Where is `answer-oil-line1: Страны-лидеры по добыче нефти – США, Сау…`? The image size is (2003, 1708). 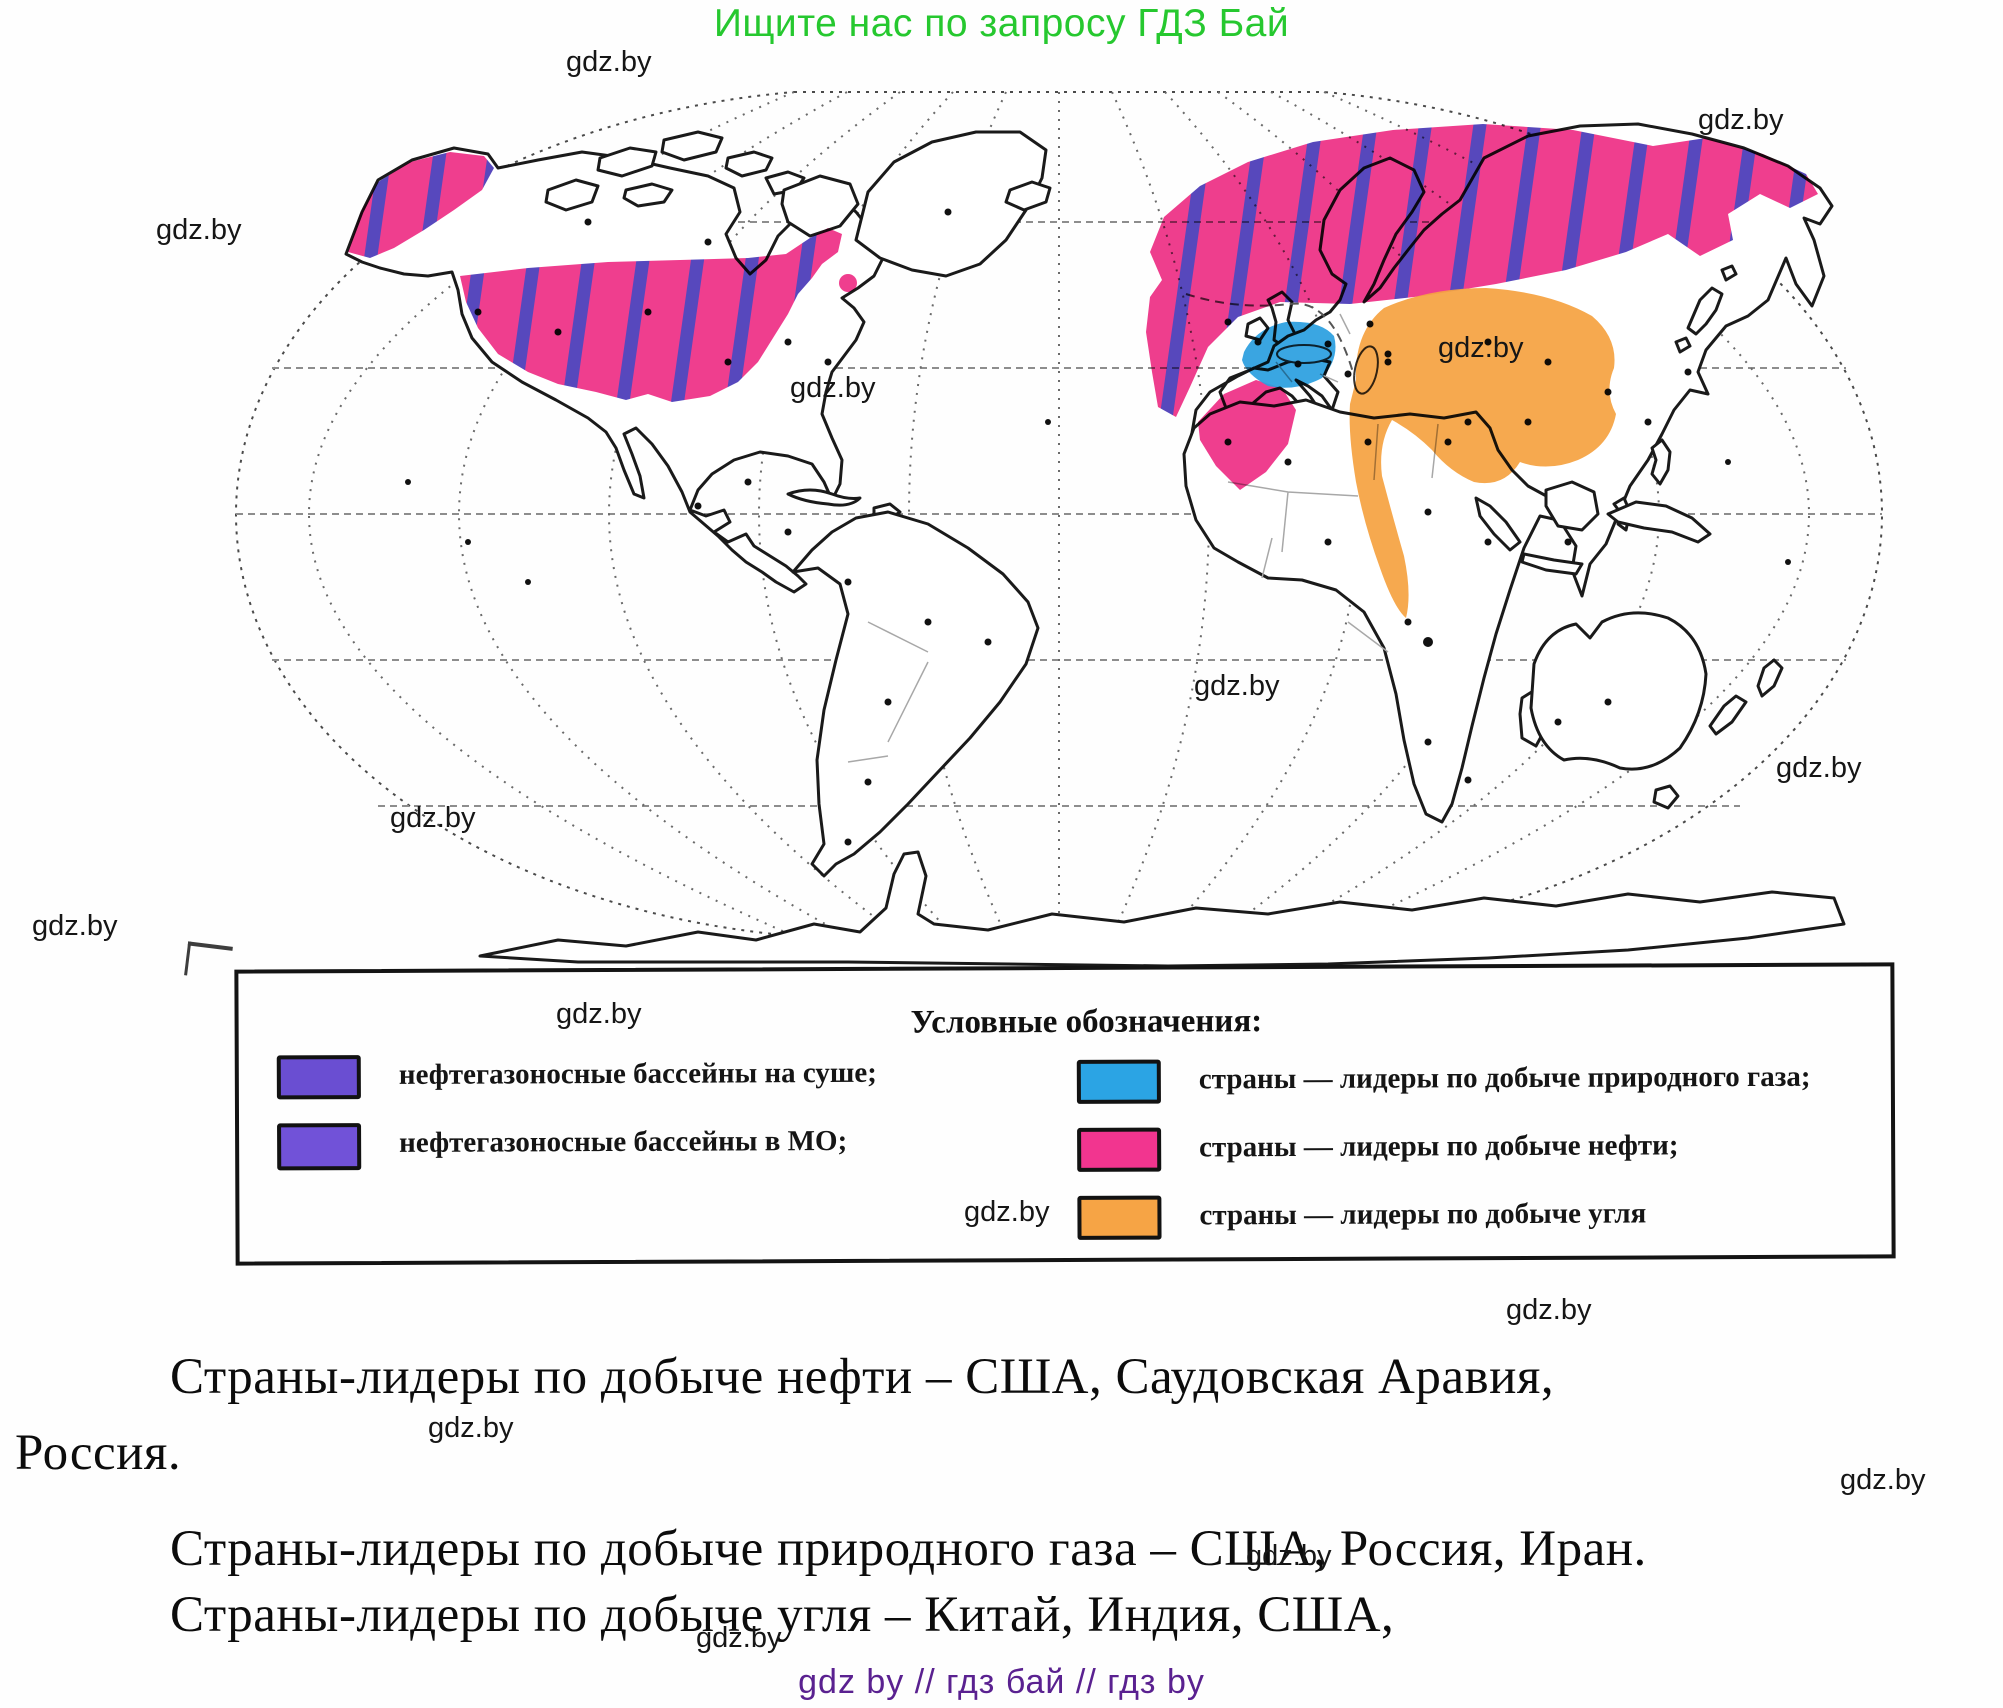
answer-oil-line1: Страны-лидеры по добыче нефти – США, Сау… is located at coordinates (862, 1377).